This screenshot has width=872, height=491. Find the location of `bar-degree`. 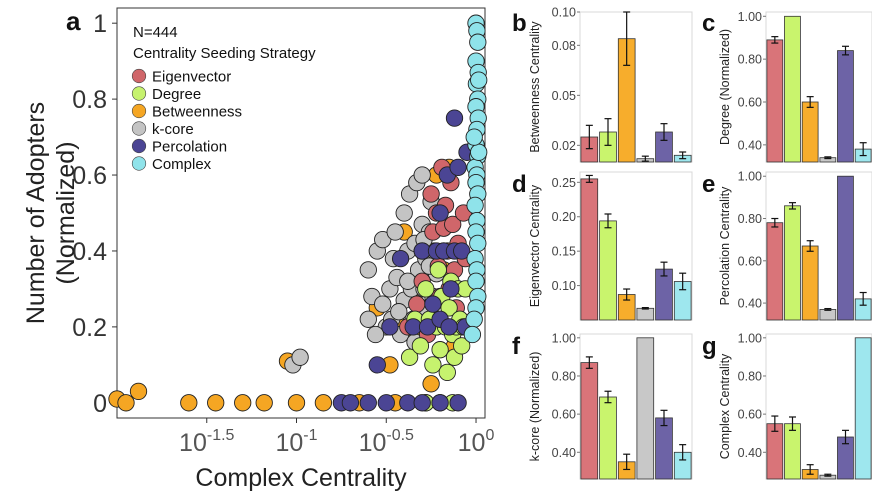

bar-degree is located at coordinates (792, 263).